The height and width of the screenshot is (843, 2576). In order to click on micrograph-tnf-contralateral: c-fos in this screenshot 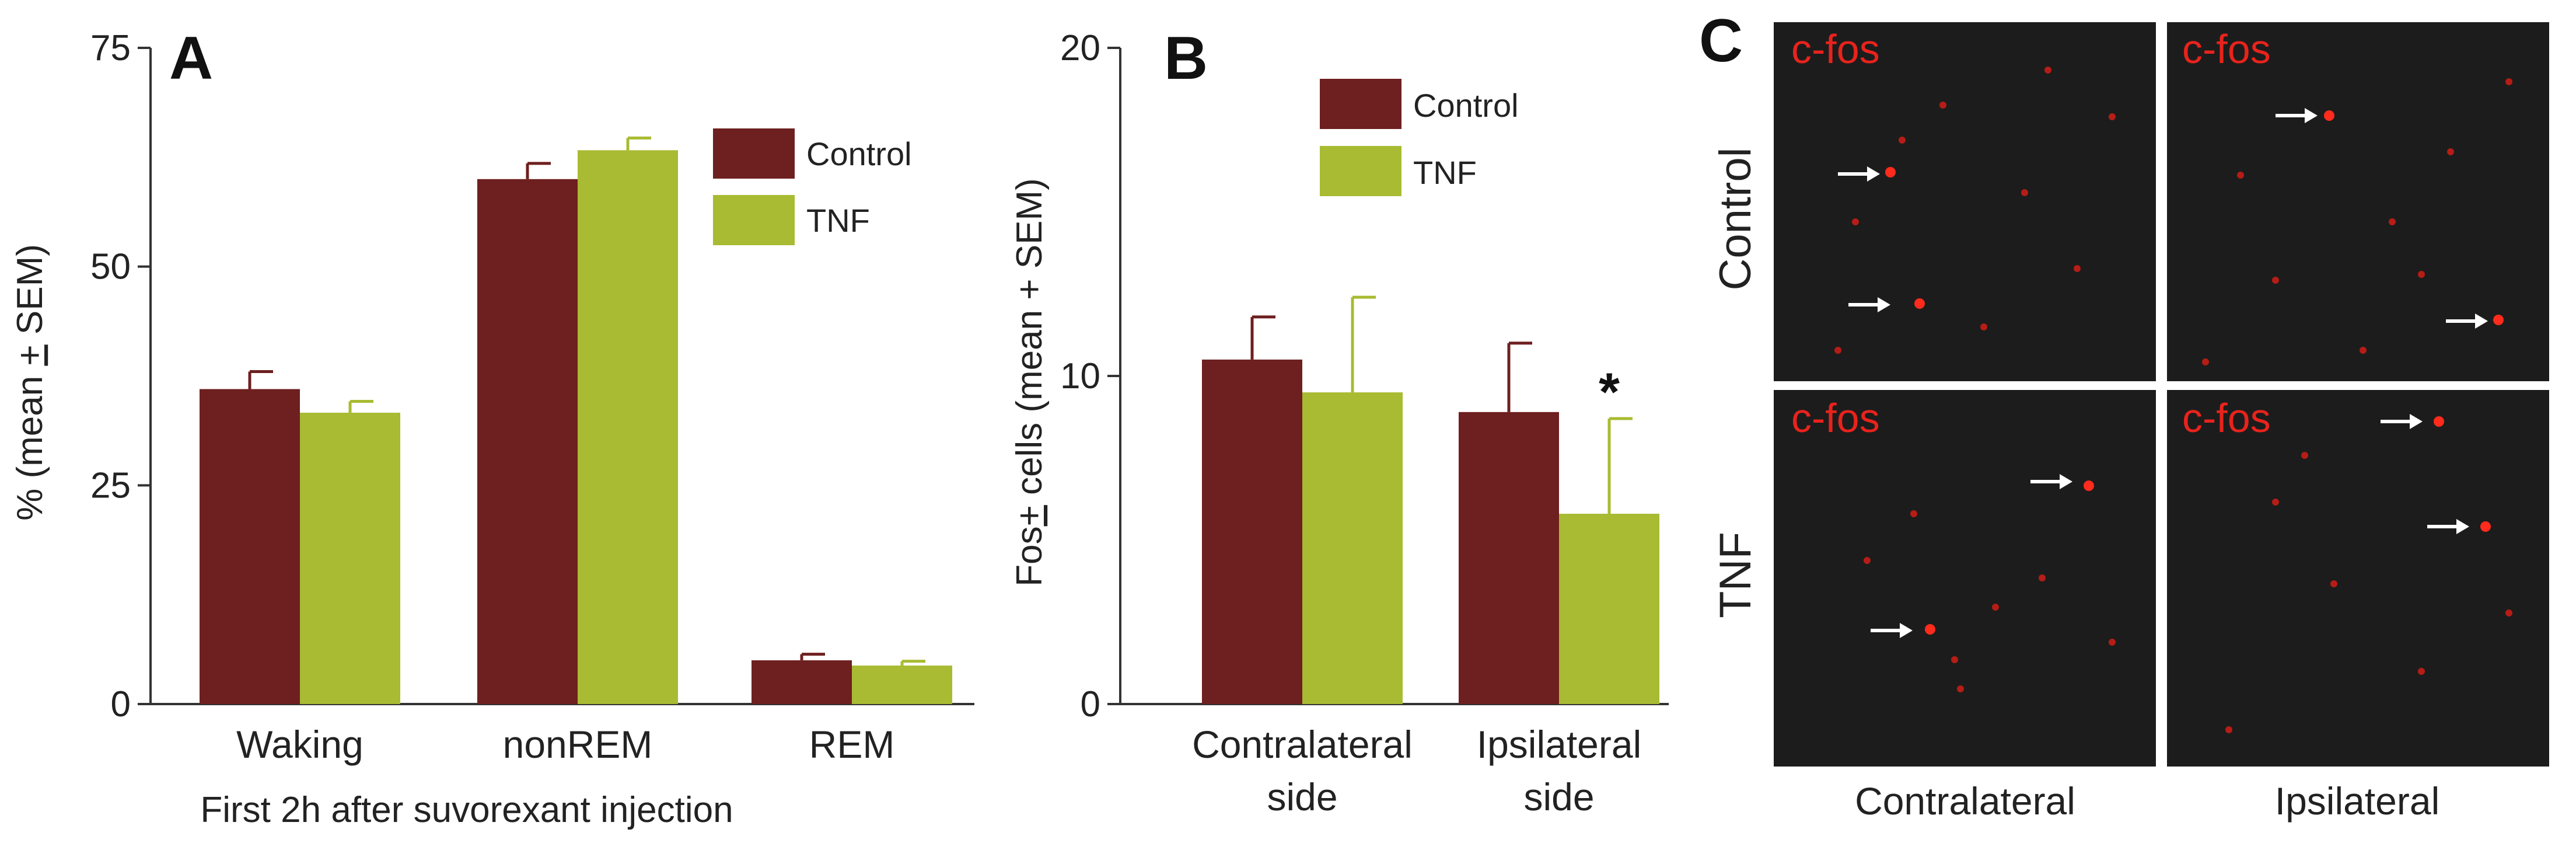, I will do `click(1965, 578)`.